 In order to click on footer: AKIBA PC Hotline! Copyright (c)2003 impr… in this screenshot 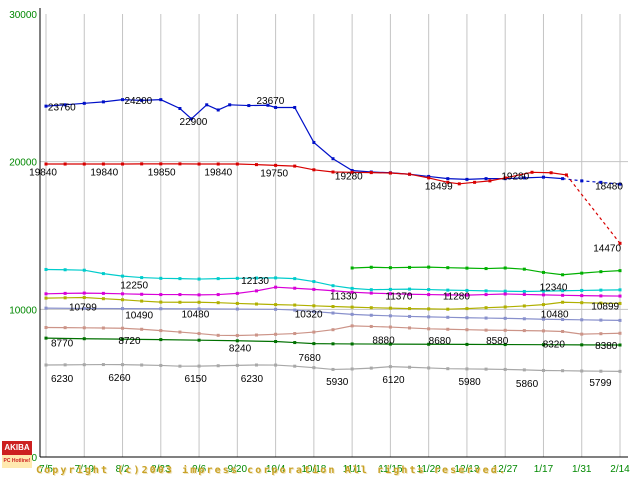, I will do `click(254, 460)`.